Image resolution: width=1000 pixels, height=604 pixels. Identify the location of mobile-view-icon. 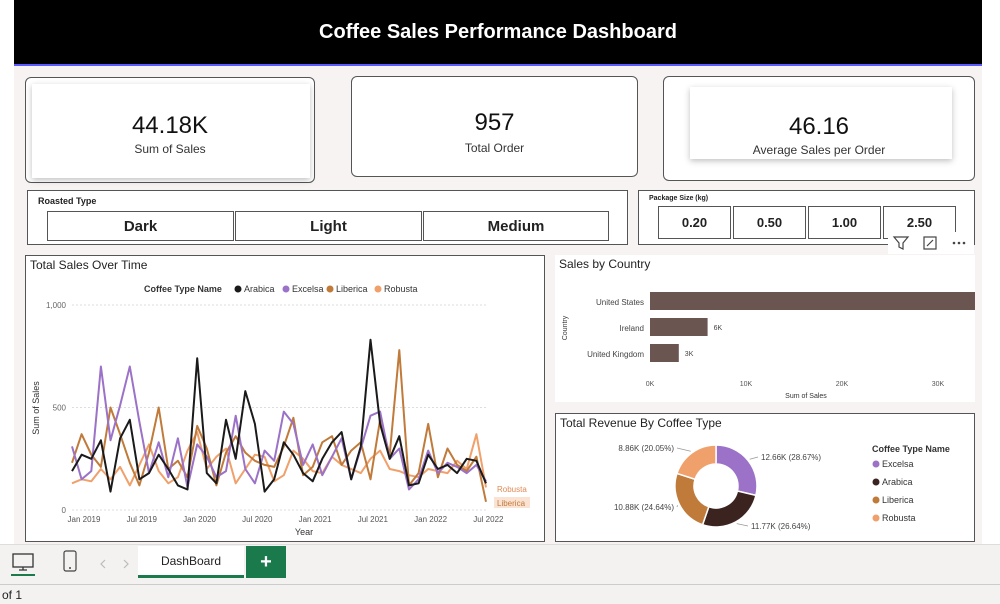
(70, 561).